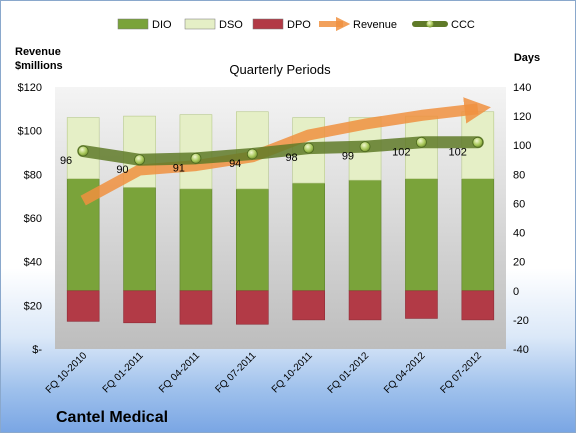  I want to click on x-category-label: FQ 07-2011, so click(235, 372).